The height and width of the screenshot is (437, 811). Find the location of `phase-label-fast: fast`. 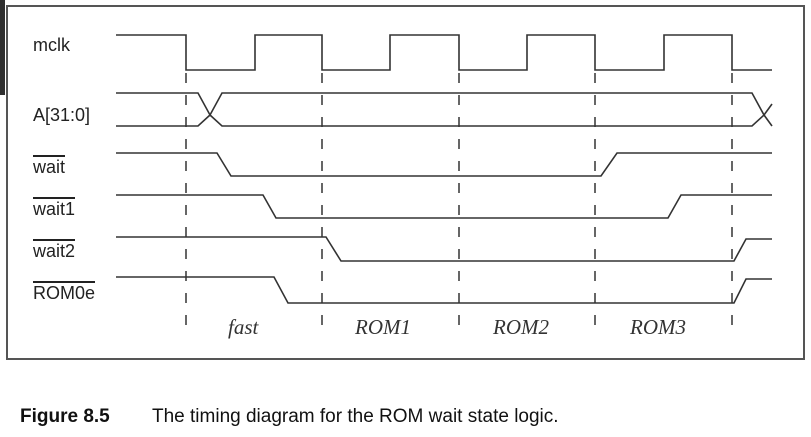

phase-label-fast: fast is located at coordinates (243, 327).